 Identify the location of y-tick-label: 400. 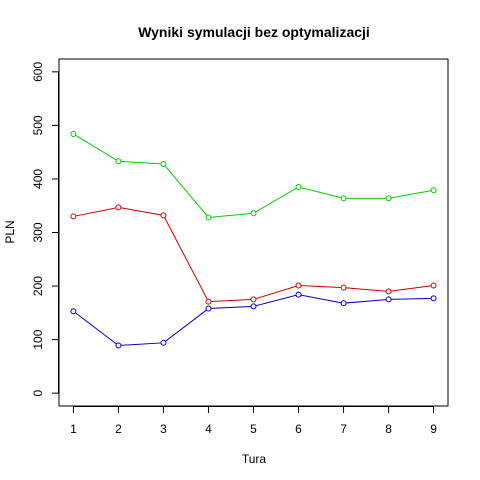
(38, 179).